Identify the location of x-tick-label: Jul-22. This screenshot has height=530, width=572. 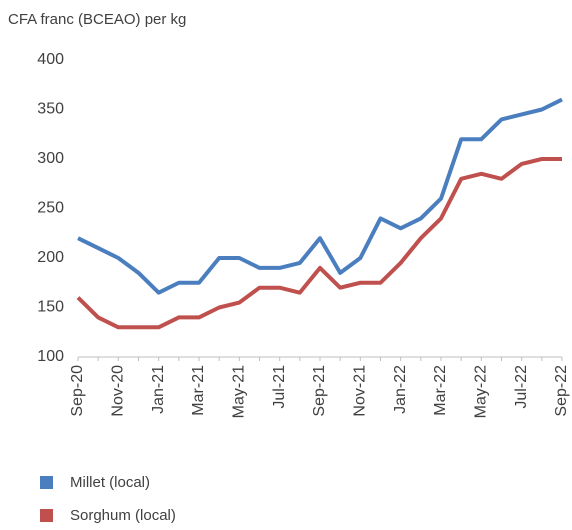
(521, 387).